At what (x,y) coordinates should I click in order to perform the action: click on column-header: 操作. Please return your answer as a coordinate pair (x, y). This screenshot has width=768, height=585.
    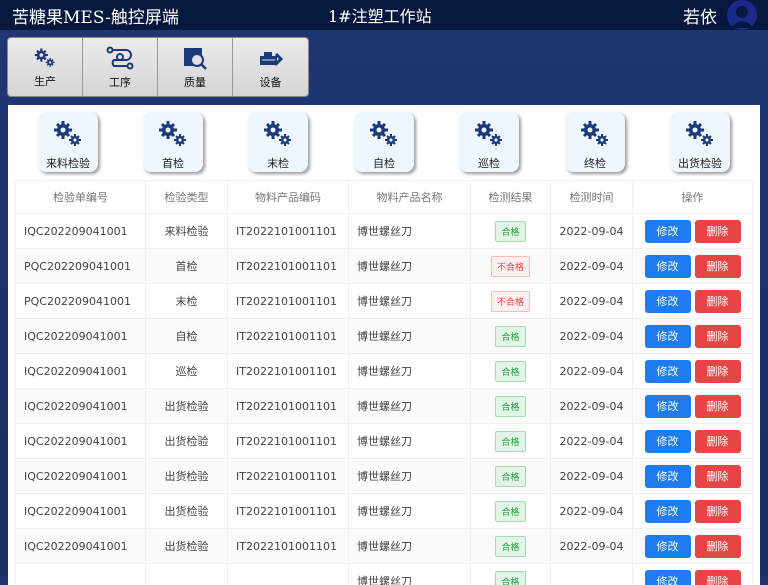
    Looking at the image, I should click on (693, 197).